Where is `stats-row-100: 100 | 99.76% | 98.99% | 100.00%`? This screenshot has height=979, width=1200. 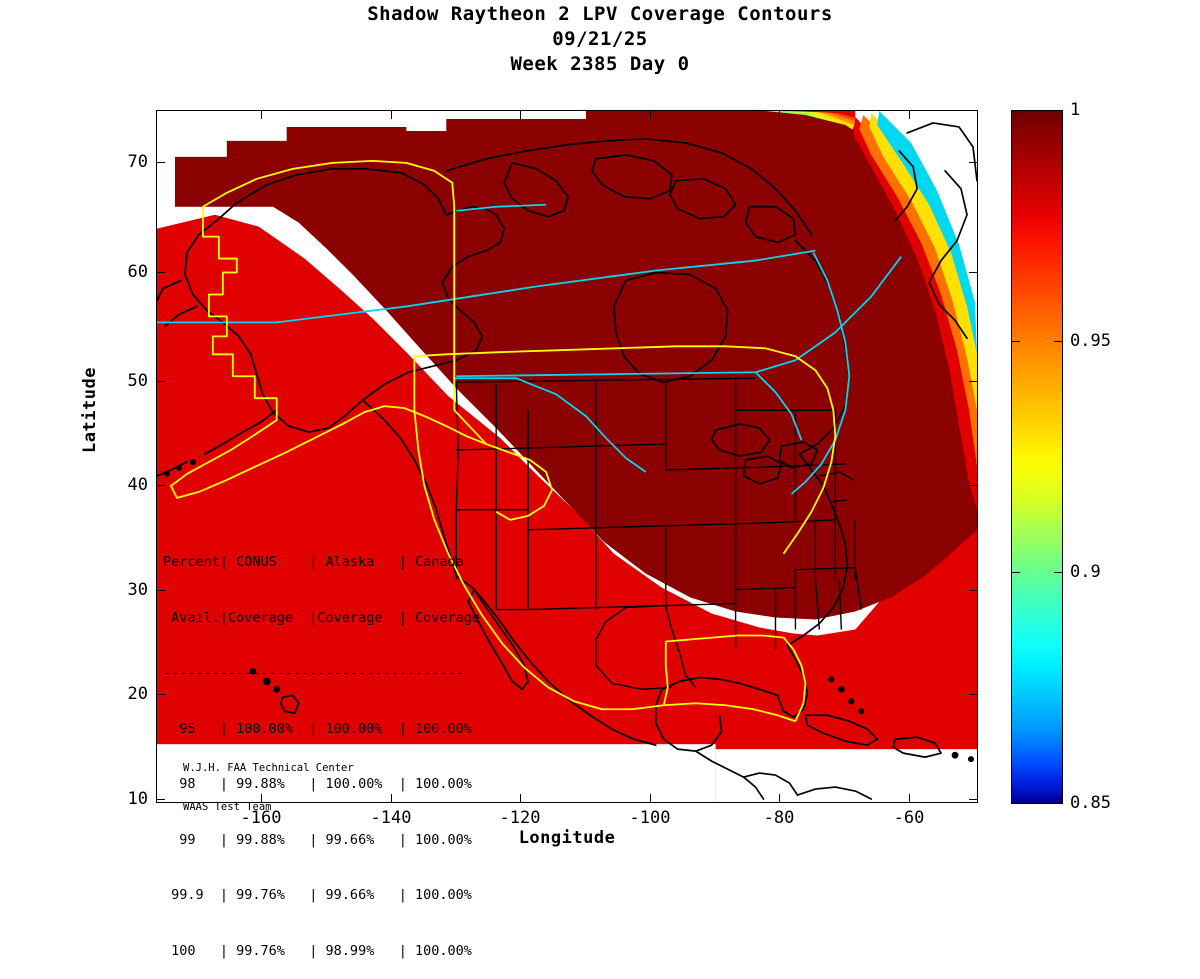
stats-row-100: 100 | 99.76% | 98.99% | 100.00% is located at coordinates (317, 950).